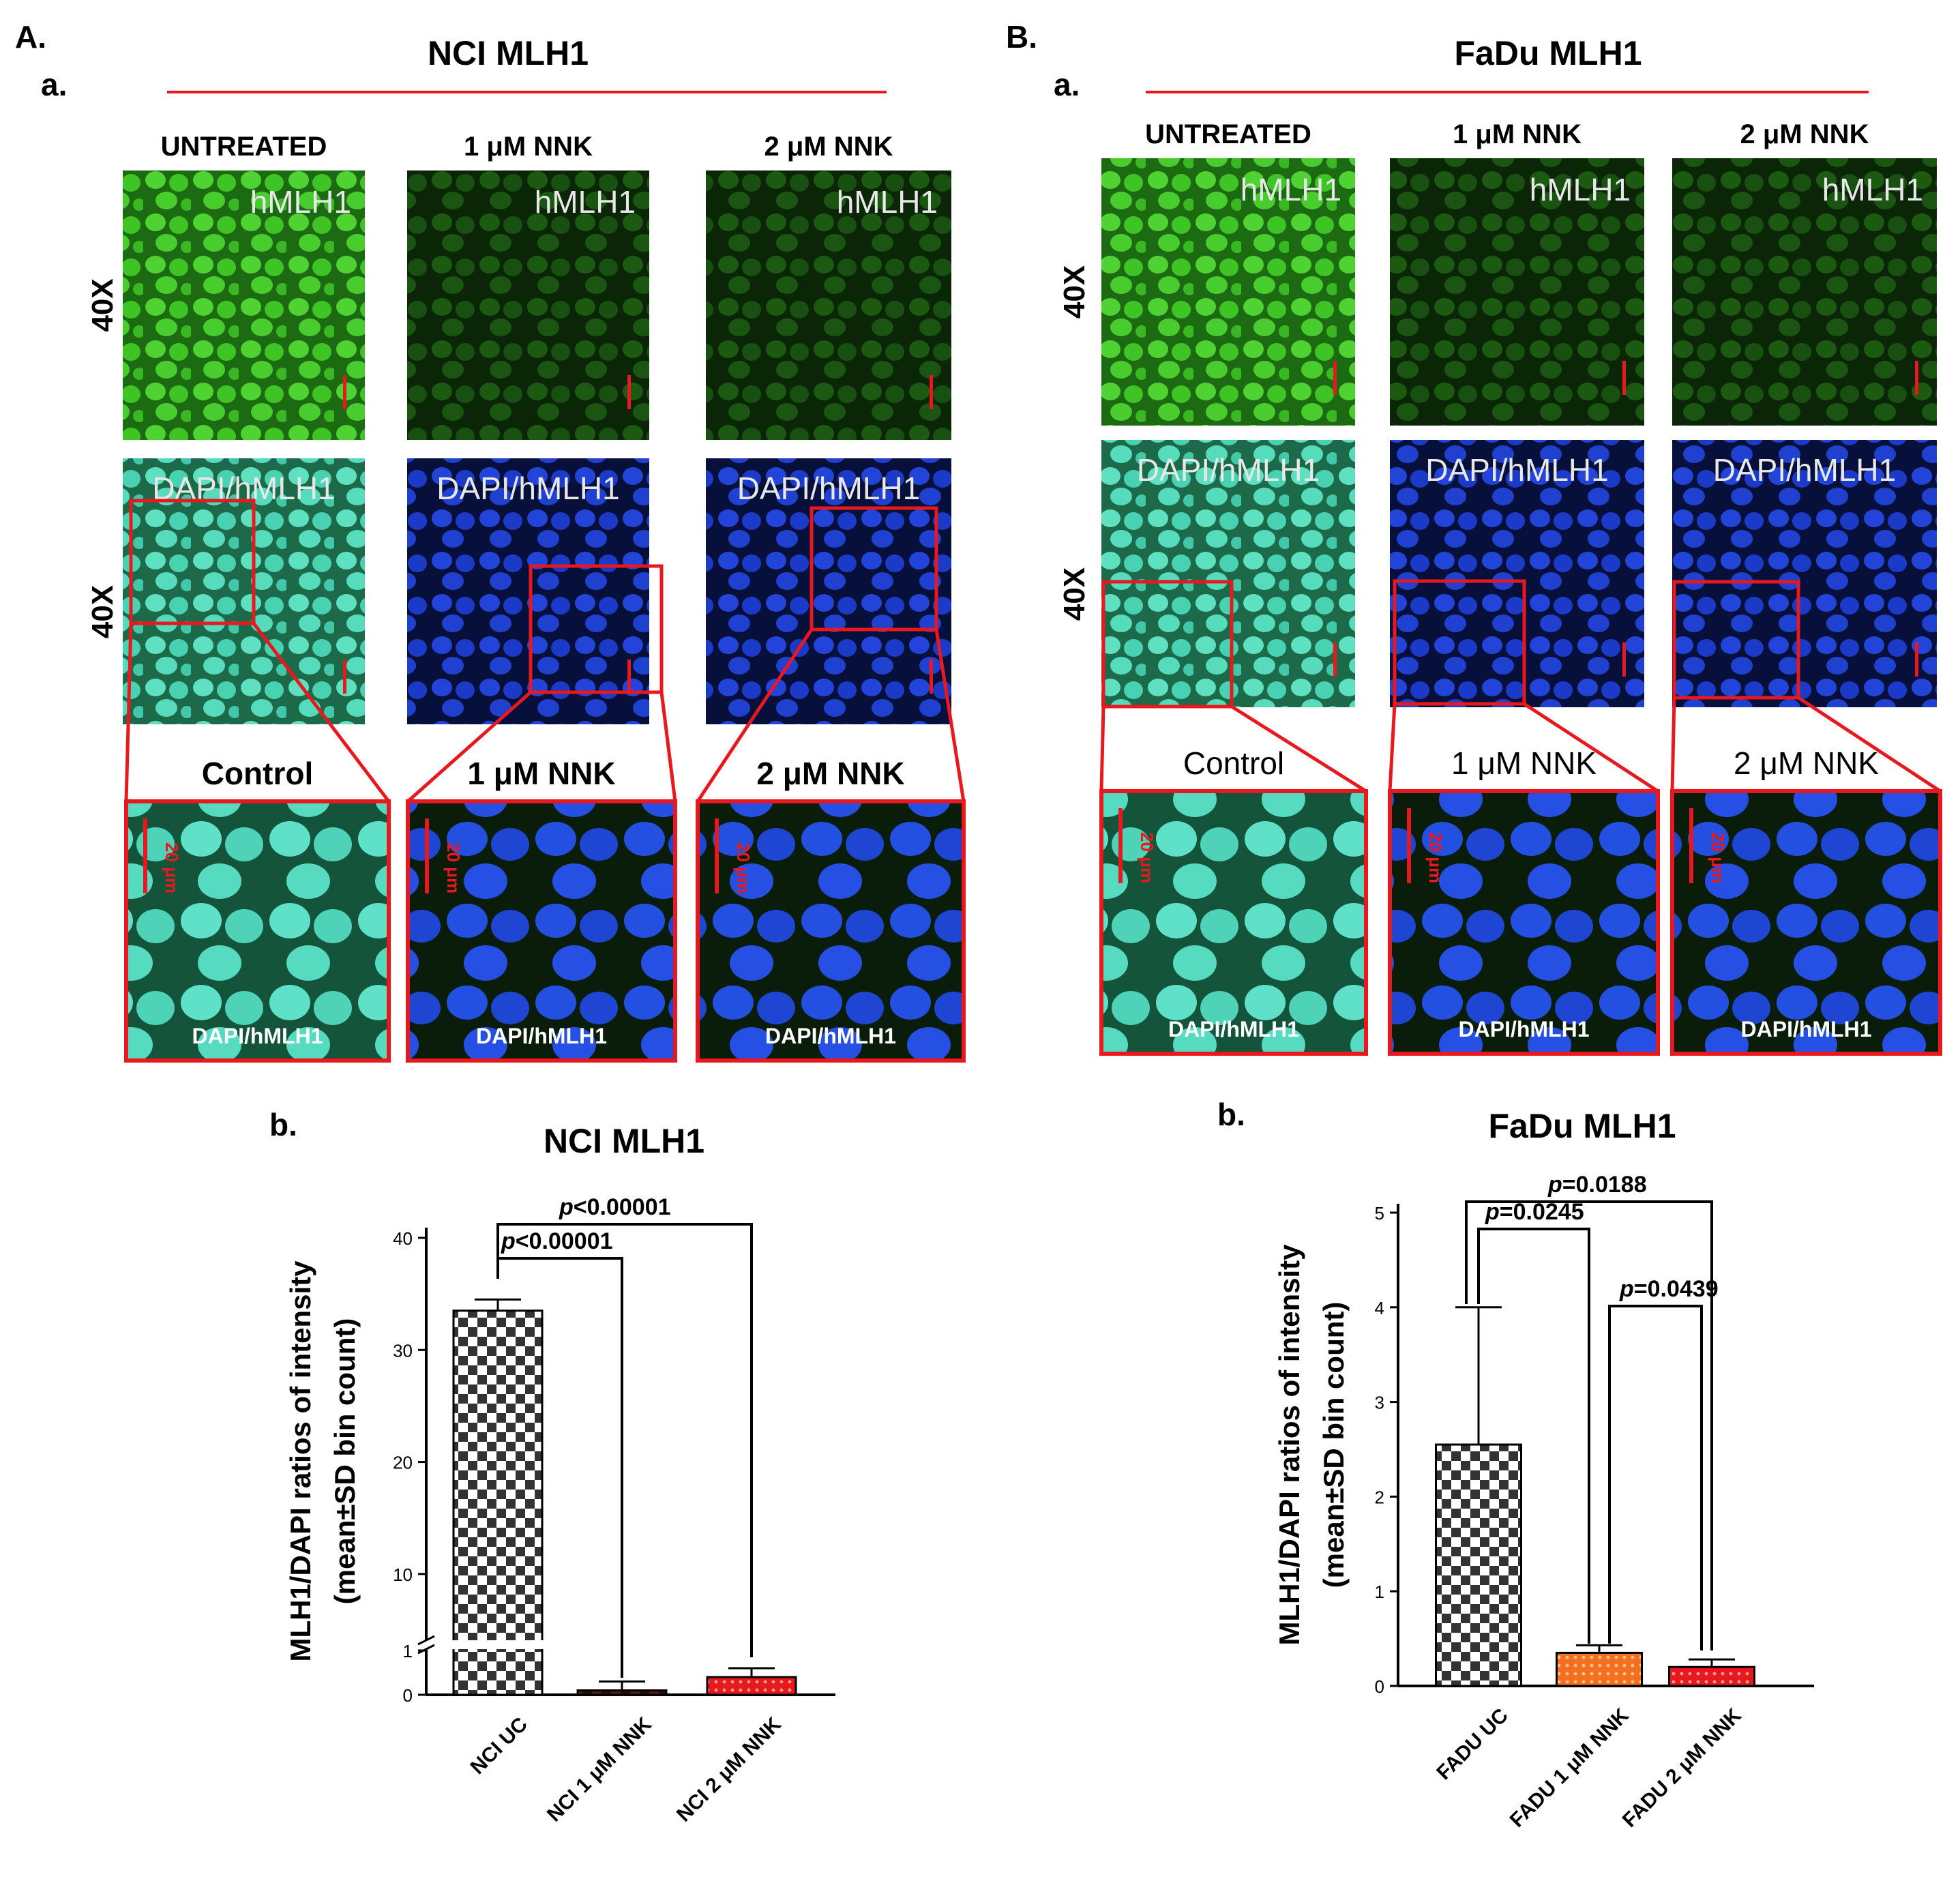  Describe the element at coordinates (403, 1238) in the screenshot. I see `y-tick-label: 40` at that location.